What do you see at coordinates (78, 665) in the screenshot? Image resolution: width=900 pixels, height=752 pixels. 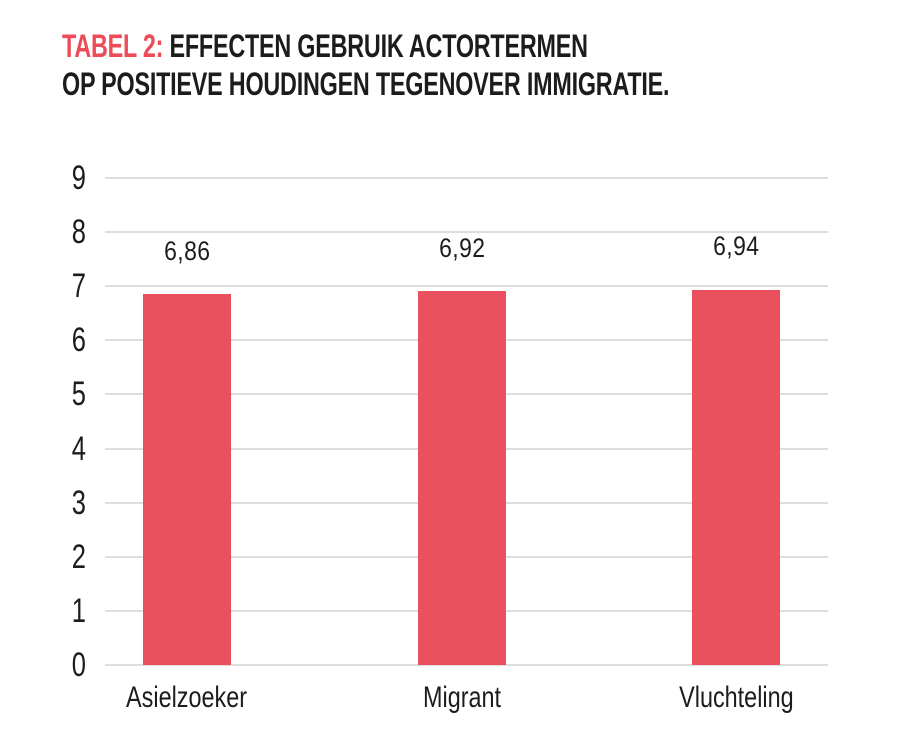 I see `y-tick-text: 0` at bounding box center [78, 665].